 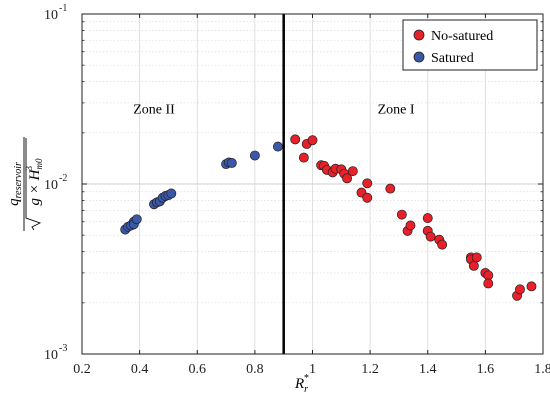 What do you see at coordinates (18, 180) in the screenshot?
I see `y-axis-label-numerator-sub: reservoir` at bounding box center [18, 180].